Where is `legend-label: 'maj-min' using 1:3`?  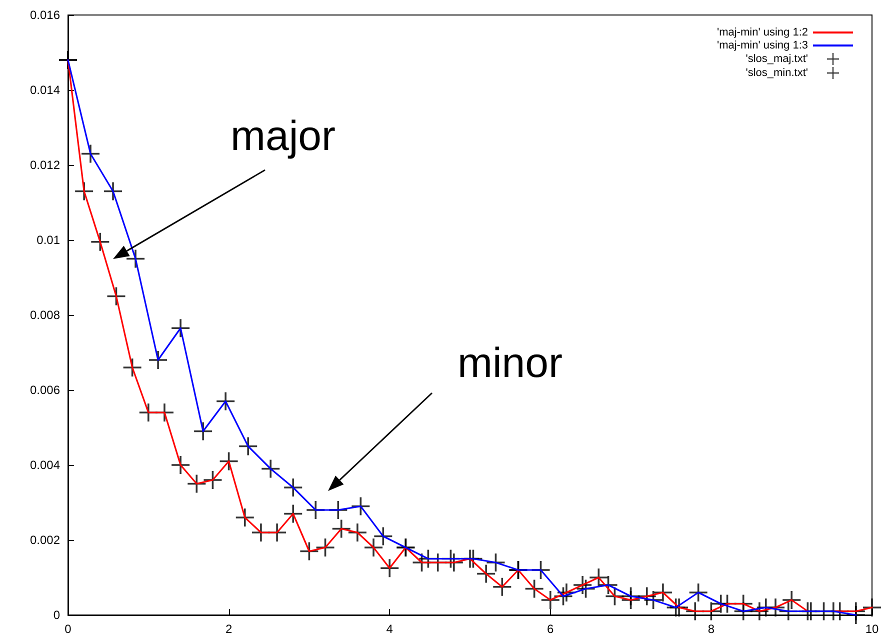
legend-label: 'maj-min' using 1:3 is located at coordinates (762, 46).